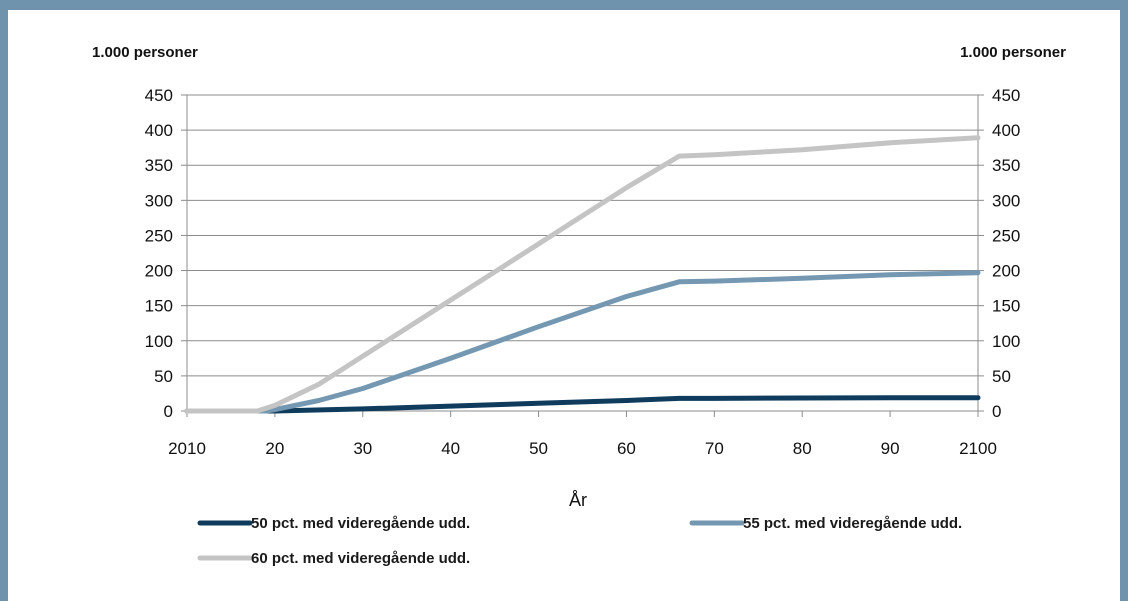  What do you see at coordinates (1006, 165) in the screenshot?
I see `y-tick-label-right: 350` at bounding box center [1006, 165].